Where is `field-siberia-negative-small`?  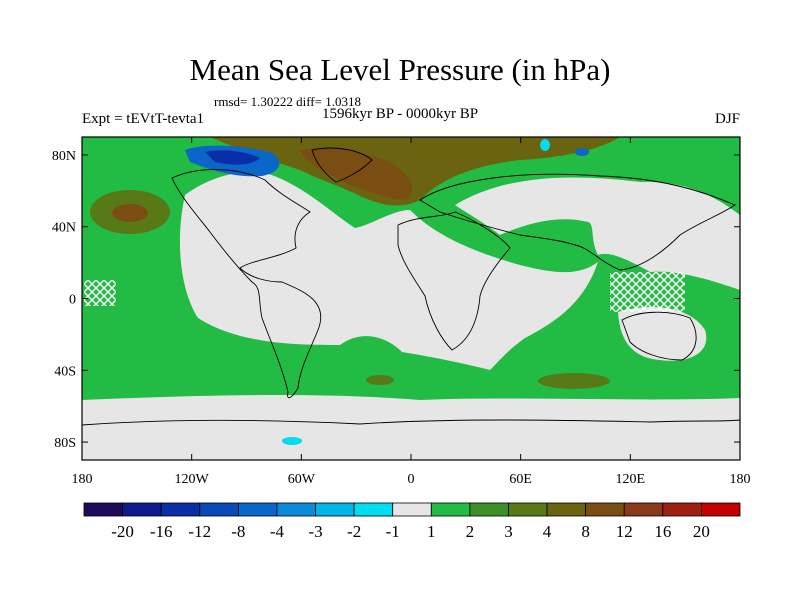 field-siberia-negative-small is located at coordinates (582, 152).